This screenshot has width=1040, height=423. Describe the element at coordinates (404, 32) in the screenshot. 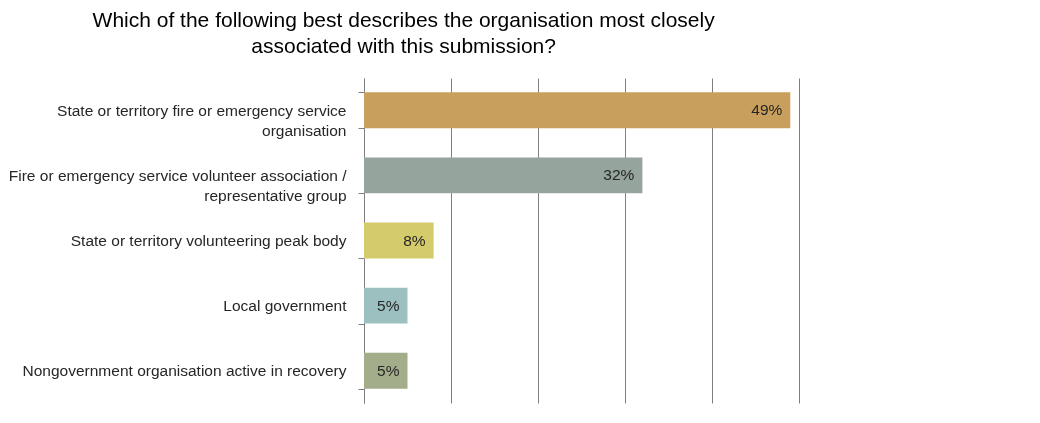

I see `chart-title: Which of the following best describes the organisation most closely associated with this submission?` at that location.